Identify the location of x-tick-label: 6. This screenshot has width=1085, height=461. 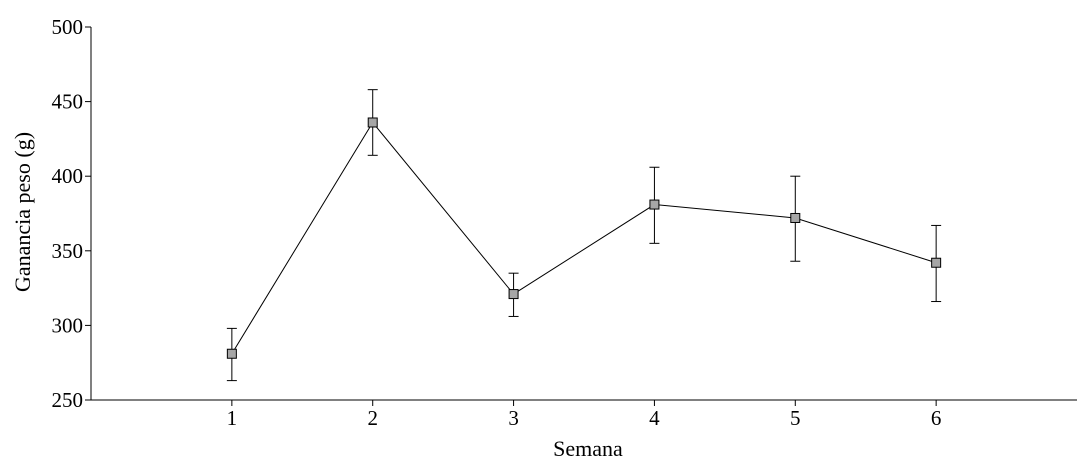
(936, 418).